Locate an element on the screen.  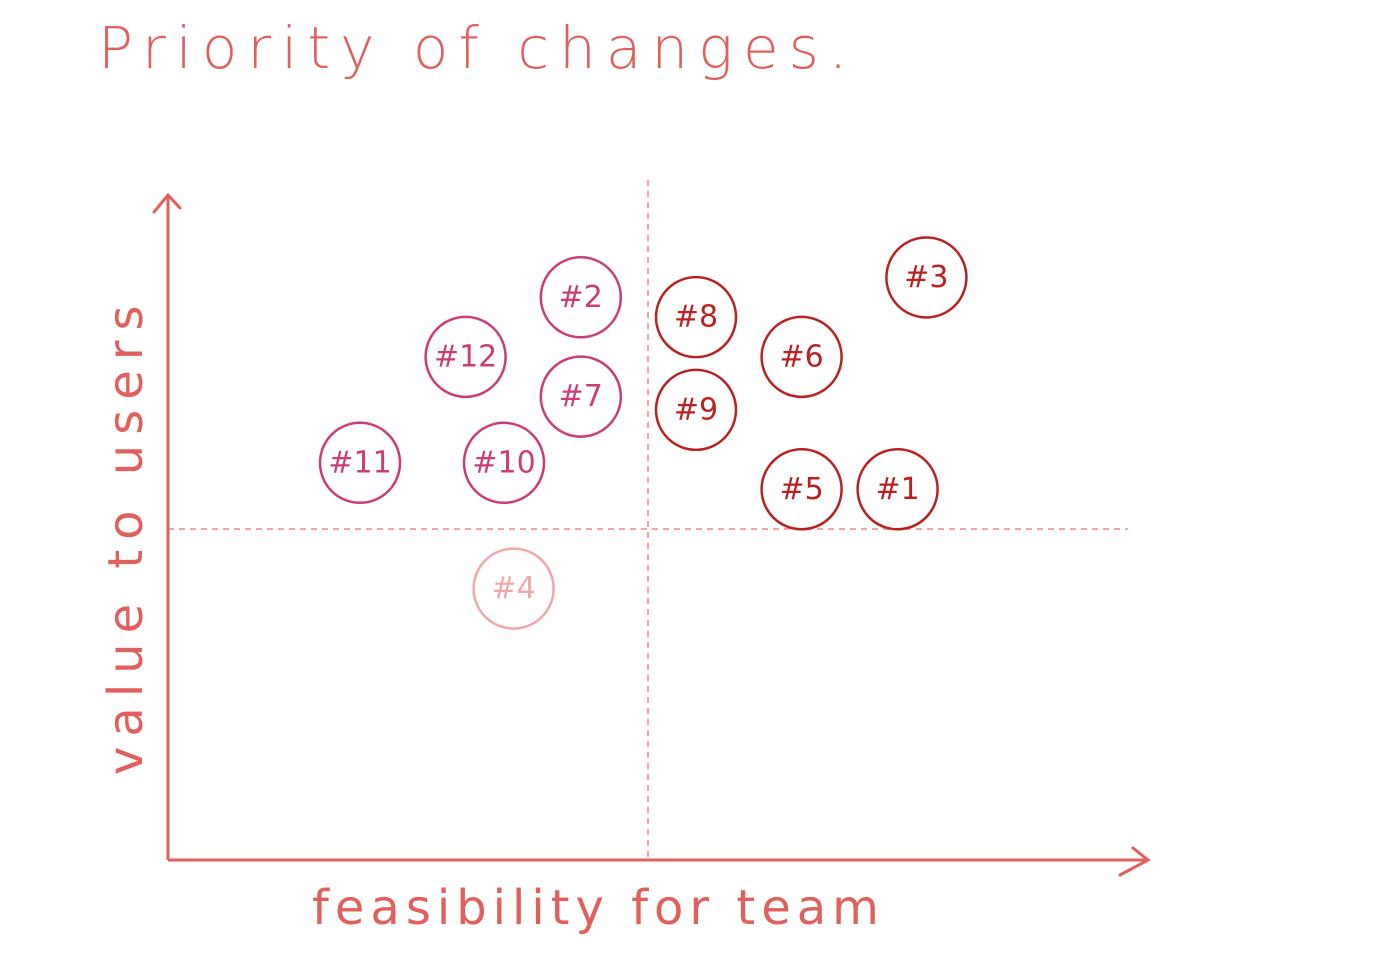
data-point: #11 is located at coordinates (360, 463).